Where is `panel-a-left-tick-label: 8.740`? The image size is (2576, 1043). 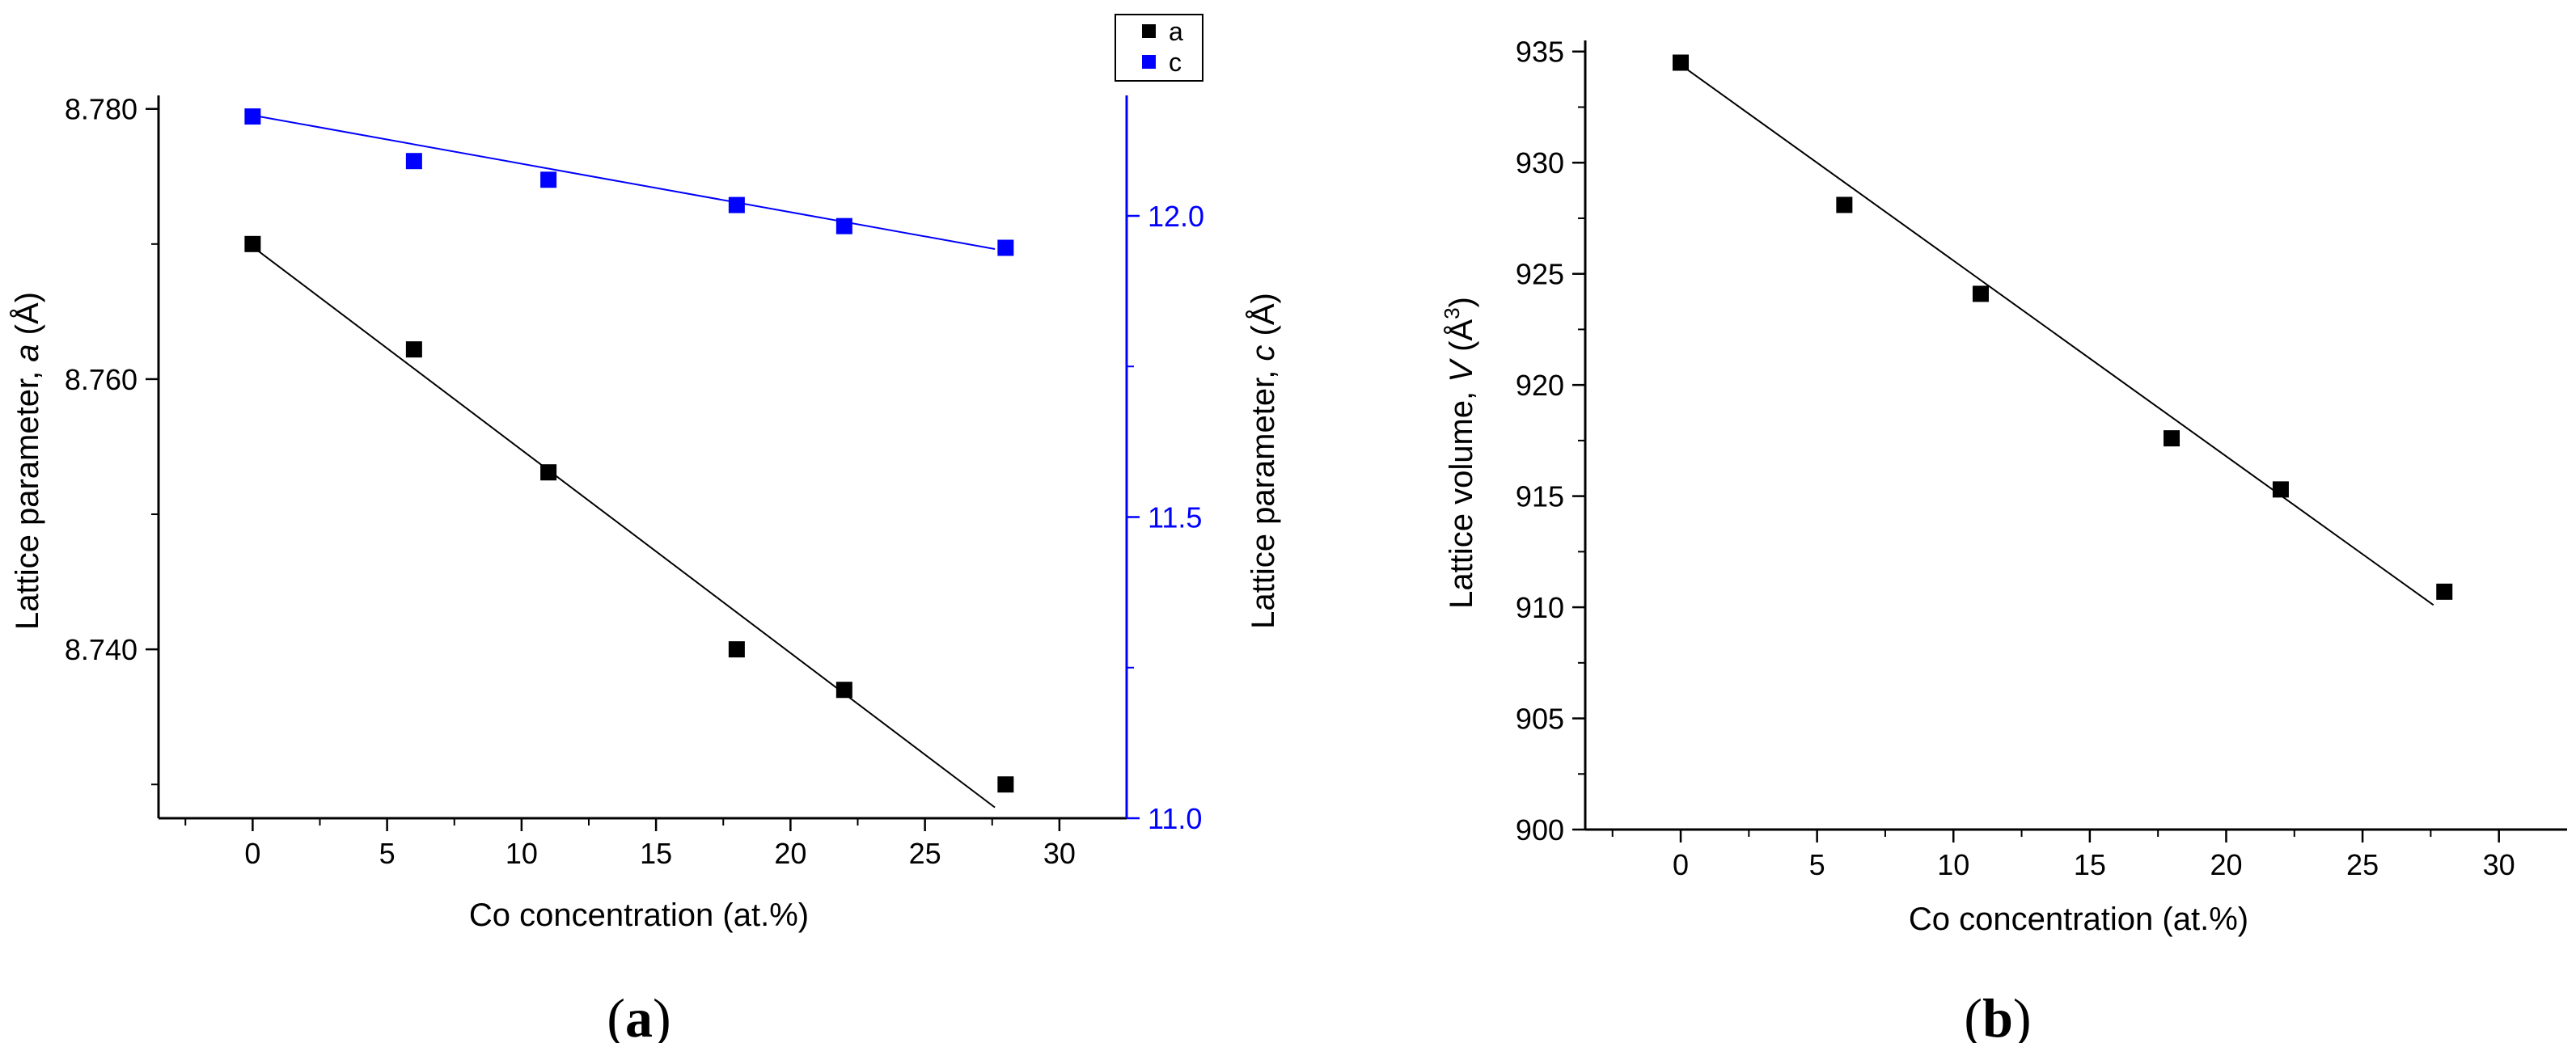
panel-a-left-tick-label: 8.740 is located at coordinates (101, 649).